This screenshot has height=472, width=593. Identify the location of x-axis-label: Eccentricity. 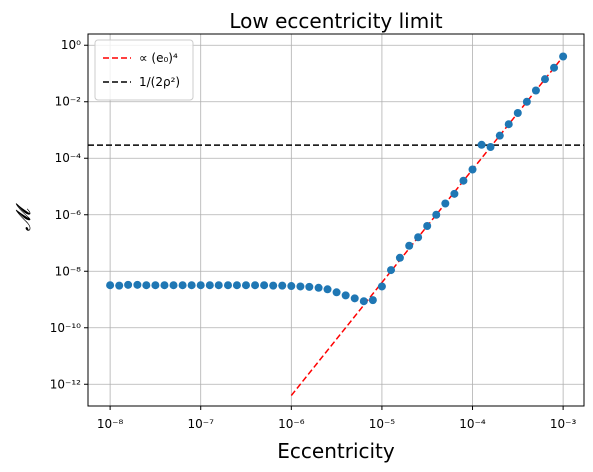
(336, 451).